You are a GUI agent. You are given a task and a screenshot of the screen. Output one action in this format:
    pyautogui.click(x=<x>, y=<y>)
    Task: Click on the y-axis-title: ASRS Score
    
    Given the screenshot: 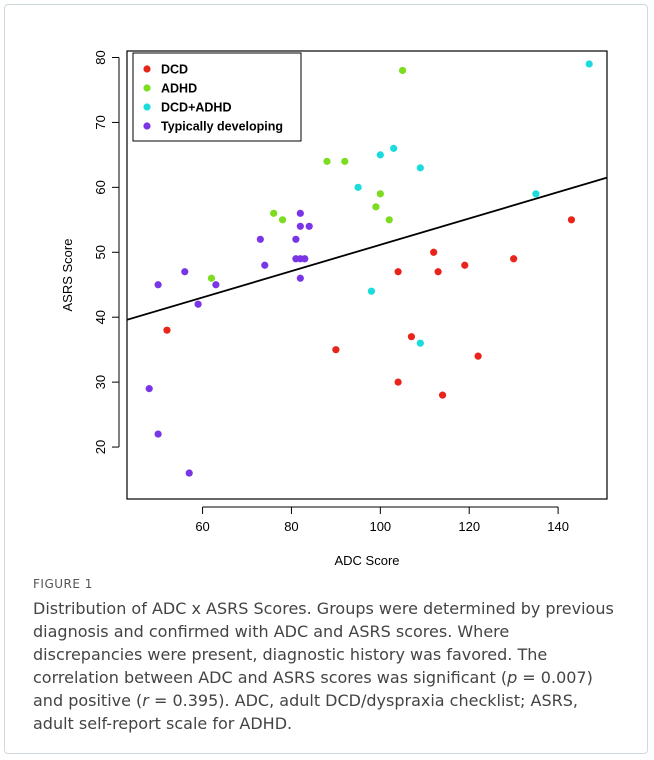 What is the action you would take?
    pyautogui.click(x=67, y=275)
    